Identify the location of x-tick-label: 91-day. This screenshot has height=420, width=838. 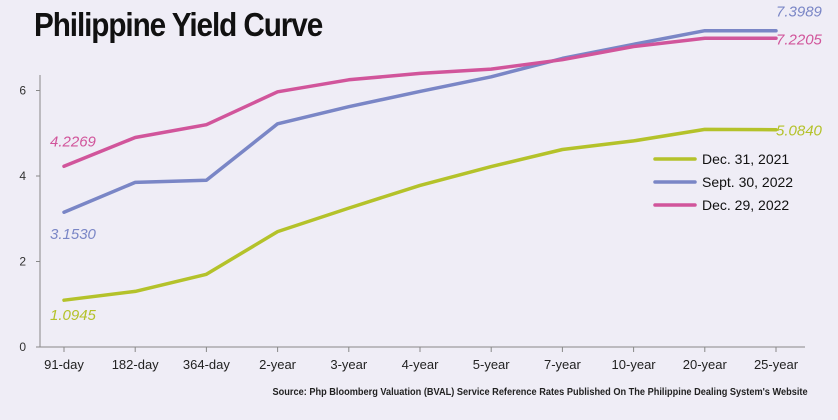
(64, 364).